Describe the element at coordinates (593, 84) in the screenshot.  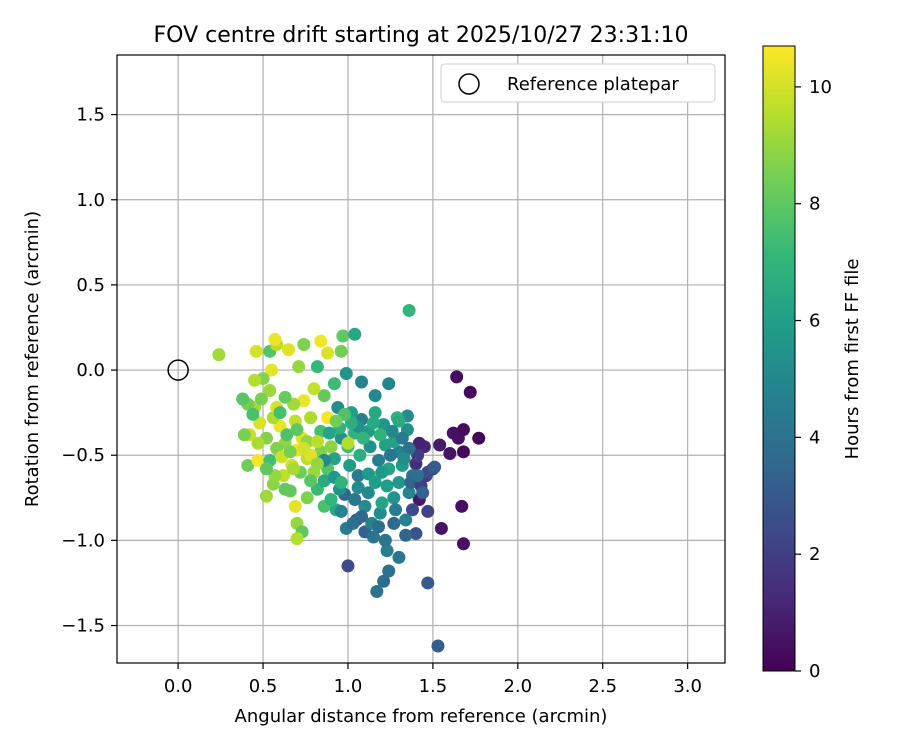
I see `legend-entry-reference: Reference platepar` at that location.